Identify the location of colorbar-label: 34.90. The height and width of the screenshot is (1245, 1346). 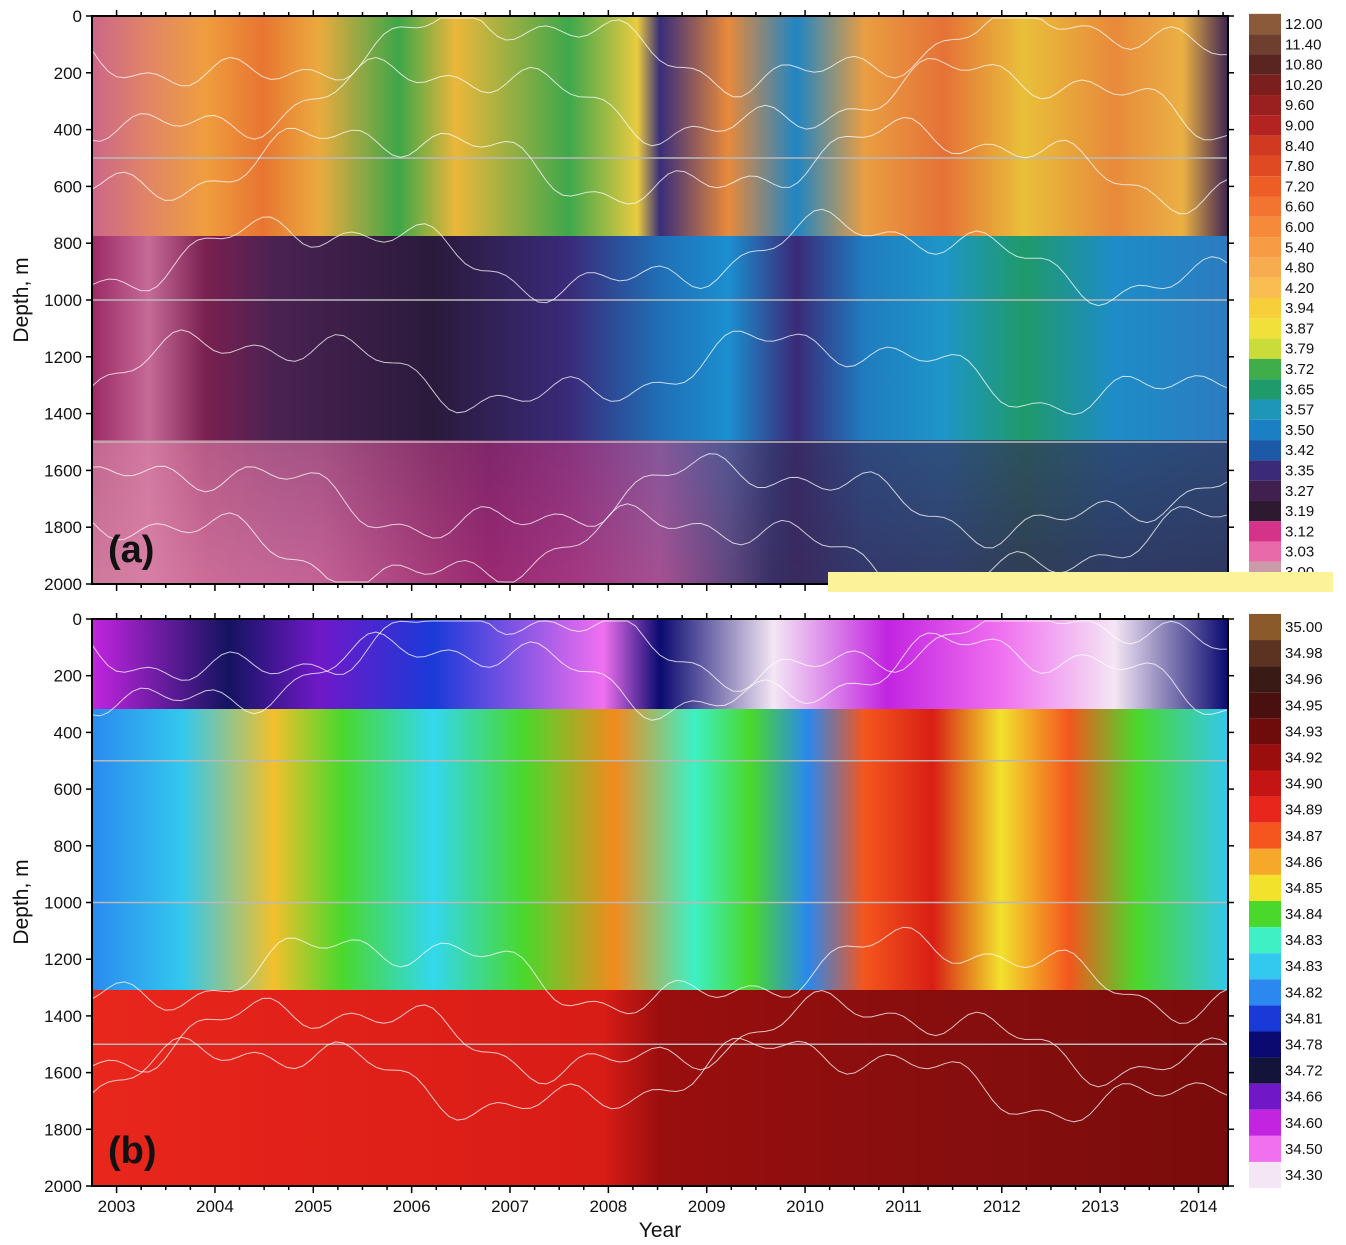
(1304, 784).